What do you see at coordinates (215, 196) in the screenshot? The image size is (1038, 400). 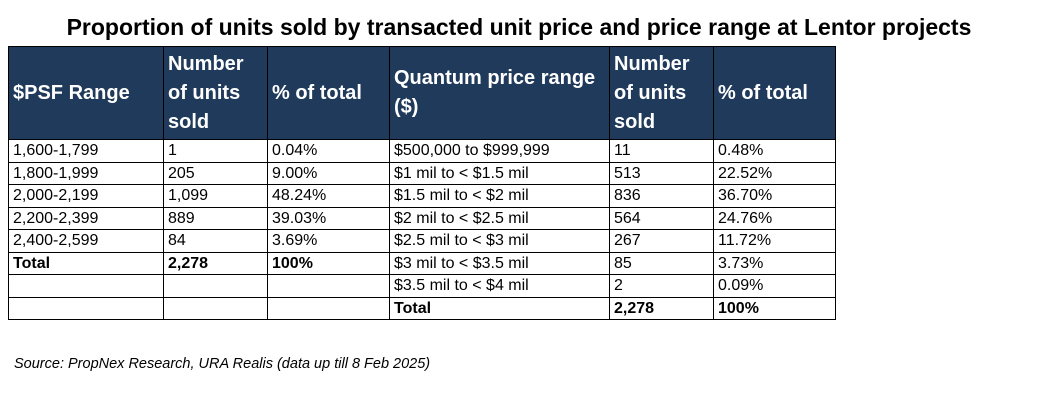 I see `units-sold-left-cell: 1,099` at bounding box center [215, 196].